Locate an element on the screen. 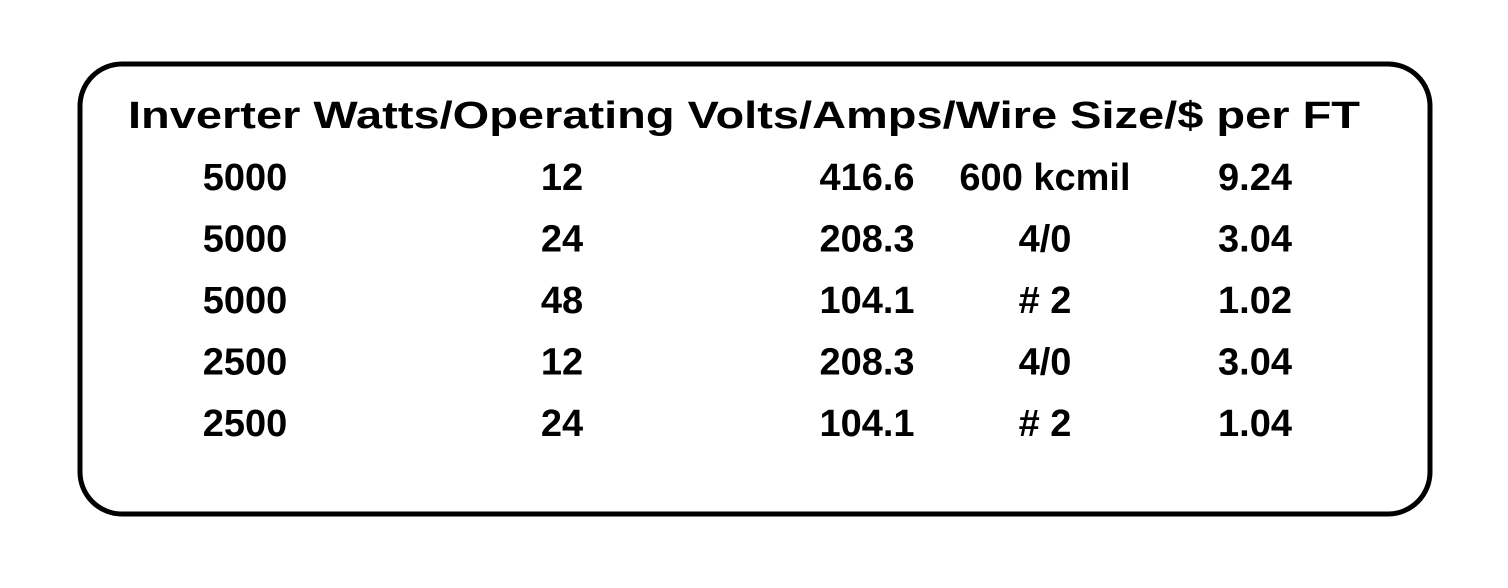  table-cell: 9.24 is located at coordinates (1255, 178).